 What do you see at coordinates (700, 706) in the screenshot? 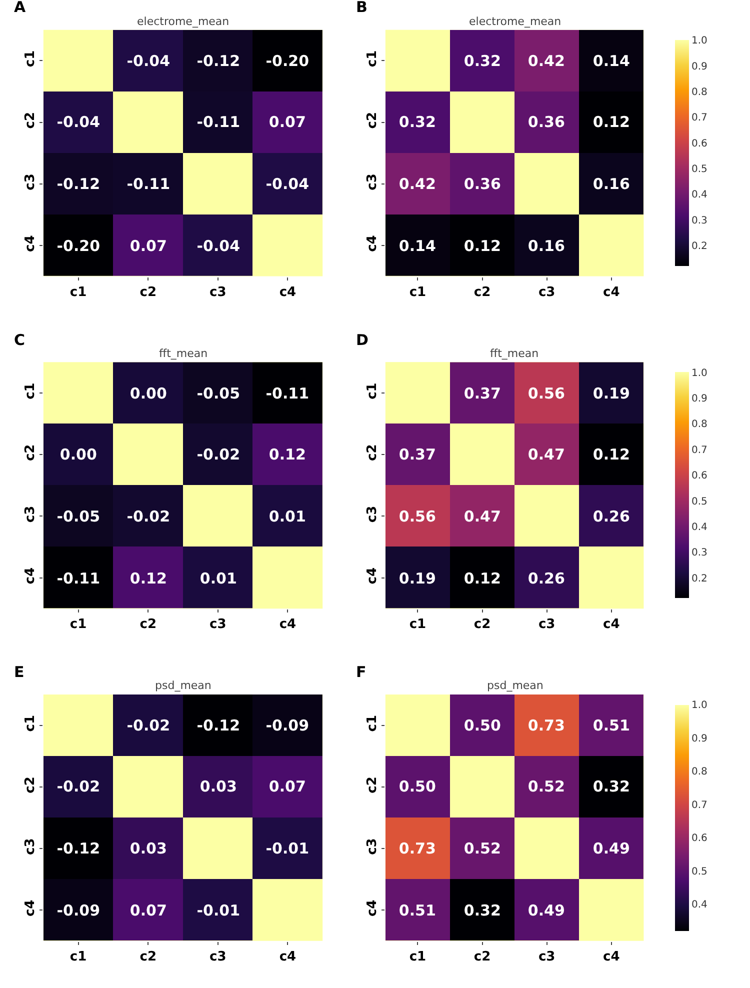
I see `color-bar-label: 1.0` at bounding box center [700, 706].